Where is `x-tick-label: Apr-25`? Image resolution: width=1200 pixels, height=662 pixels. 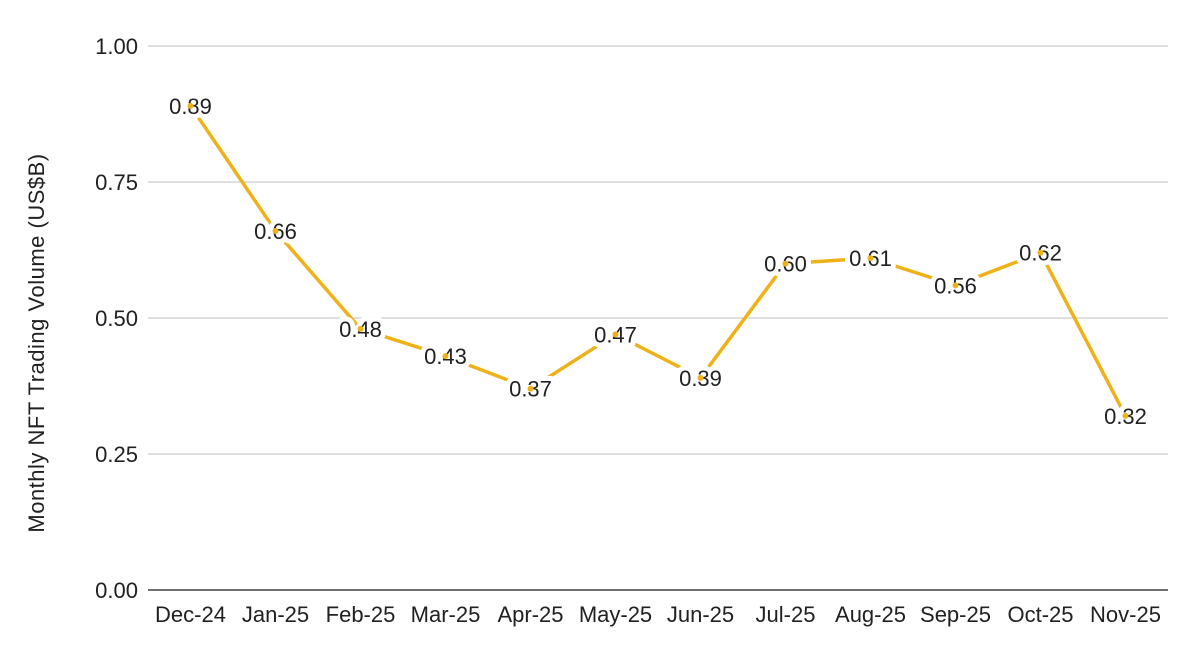 x-tick-label: Apr-25 is located at coordinates (530, 614).